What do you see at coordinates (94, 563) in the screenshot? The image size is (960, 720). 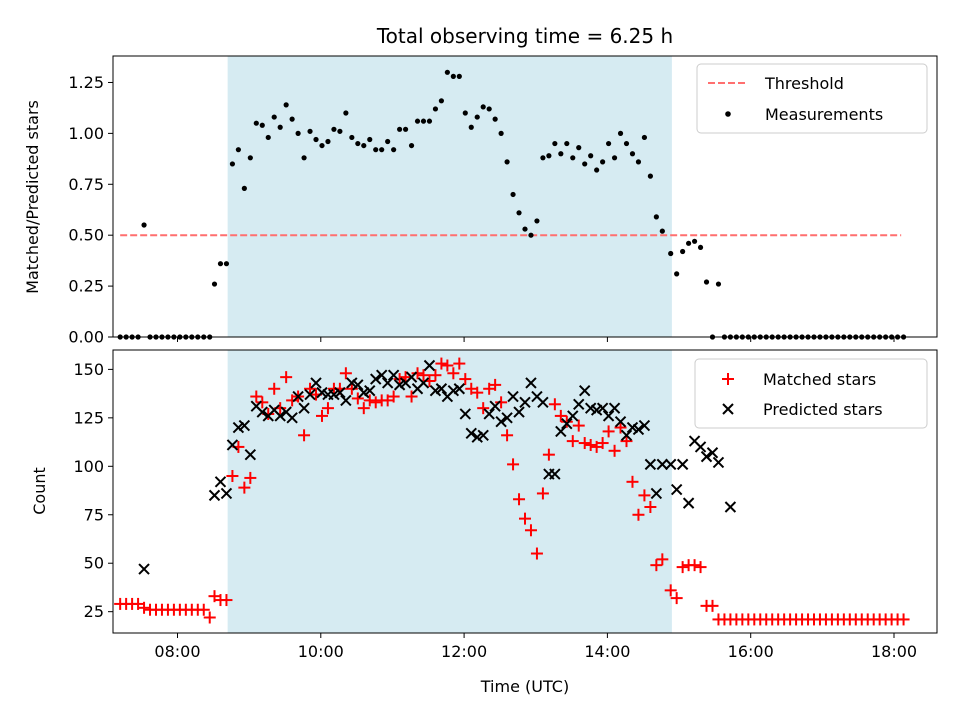 I see `y-tick-label: 50` at bounding box center [94, 563].